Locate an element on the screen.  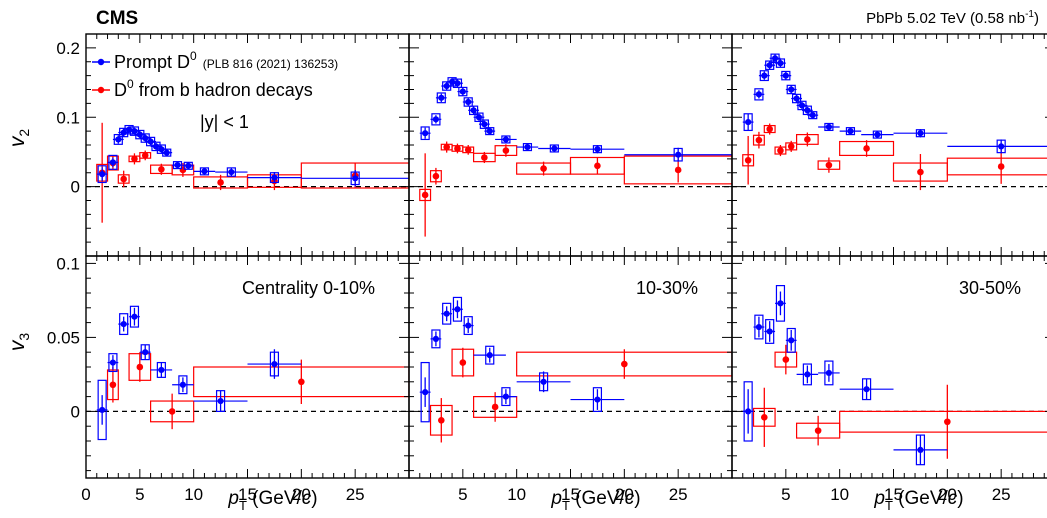
centrality-label: 10-30% is located at coordinates (667, 288).